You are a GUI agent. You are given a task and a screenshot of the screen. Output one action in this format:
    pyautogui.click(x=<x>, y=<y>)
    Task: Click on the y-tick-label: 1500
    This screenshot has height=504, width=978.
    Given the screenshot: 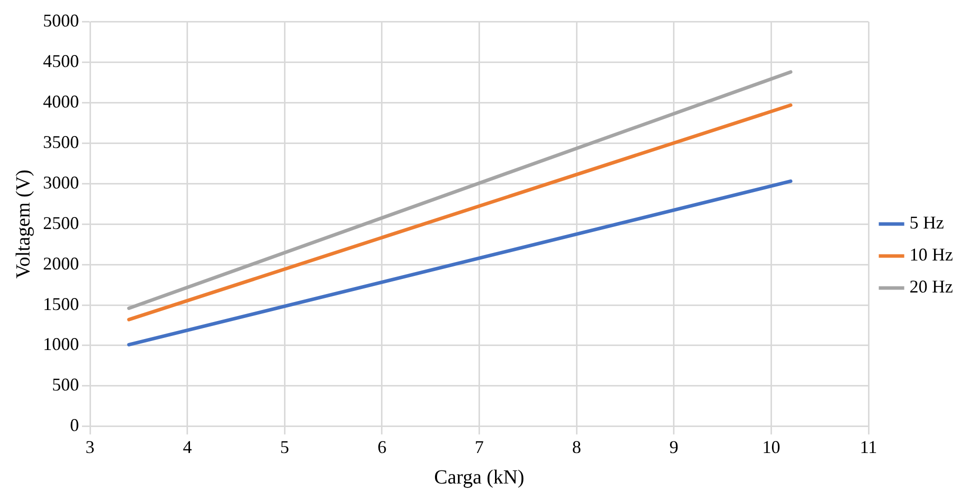 What is the action you would take?
    pyautogui.click(x=61, y=304)
    